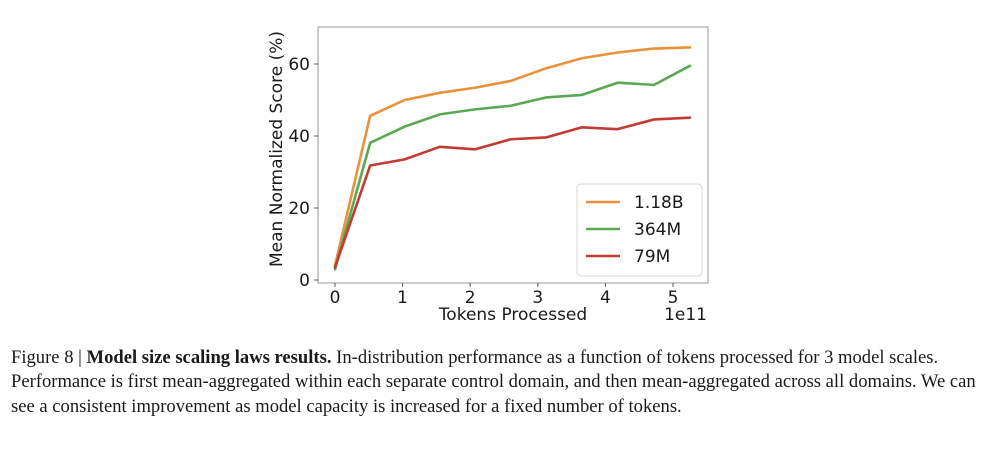 This screenshot has width=1000, height=458. I want to click on y-tick-label: 20, so click(299, 209).